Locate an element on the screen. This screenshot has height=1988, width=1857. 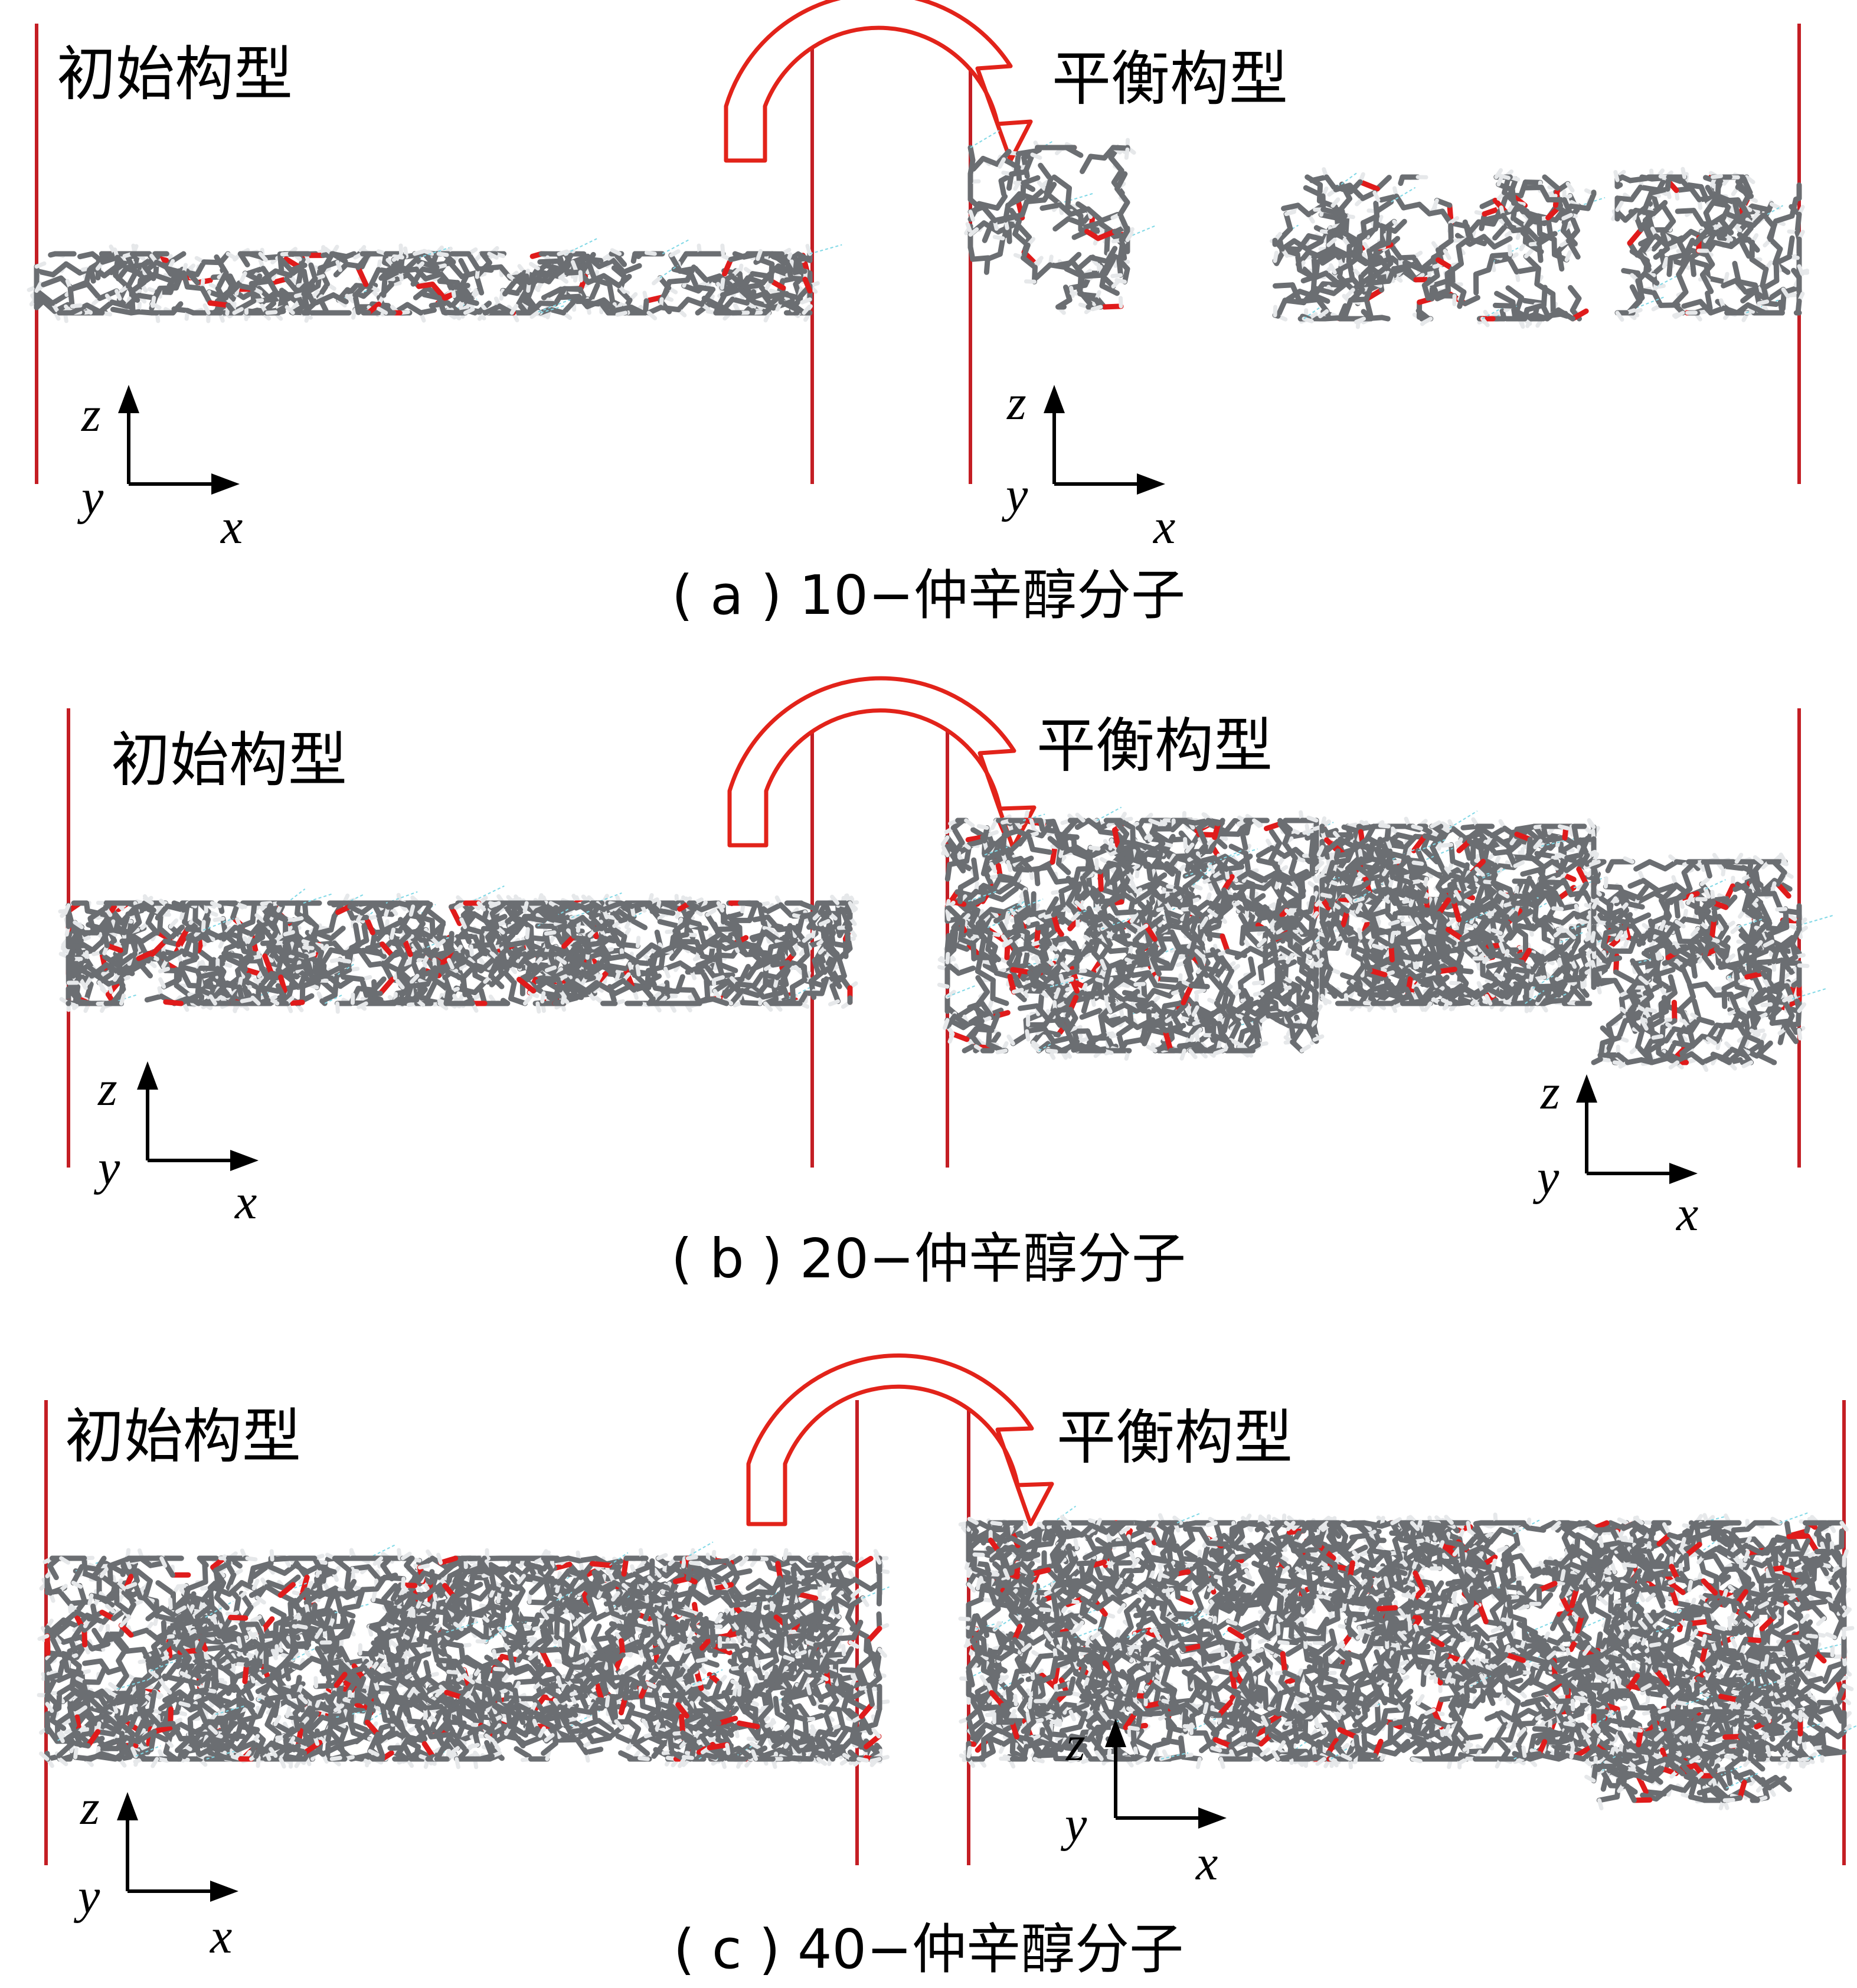
panel-caption: ( a ) 10−仲辛醇分子 is located at coordinates (928, 595).